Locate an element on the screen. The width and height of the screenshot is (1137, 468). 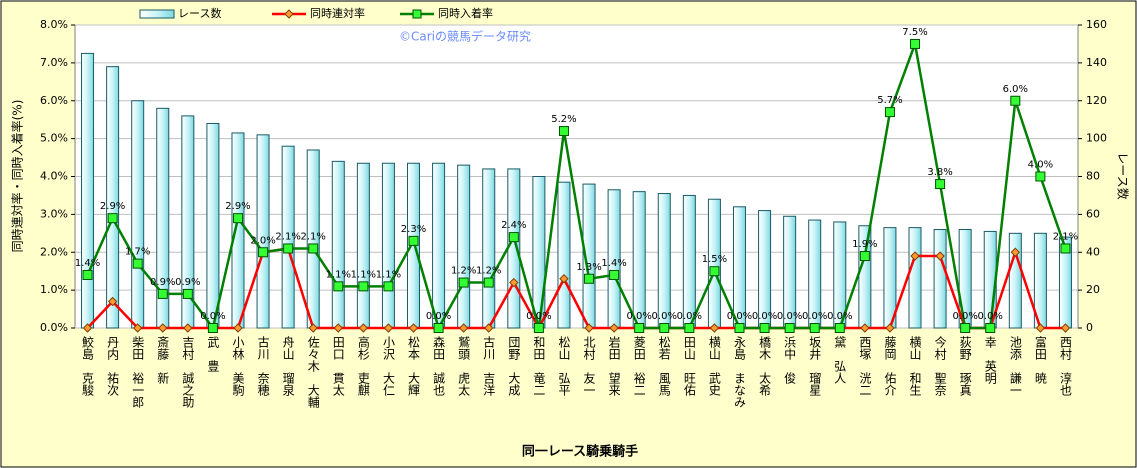
x-tick-label: 鷲頭 虎太 is located at coordinates (464, 366).